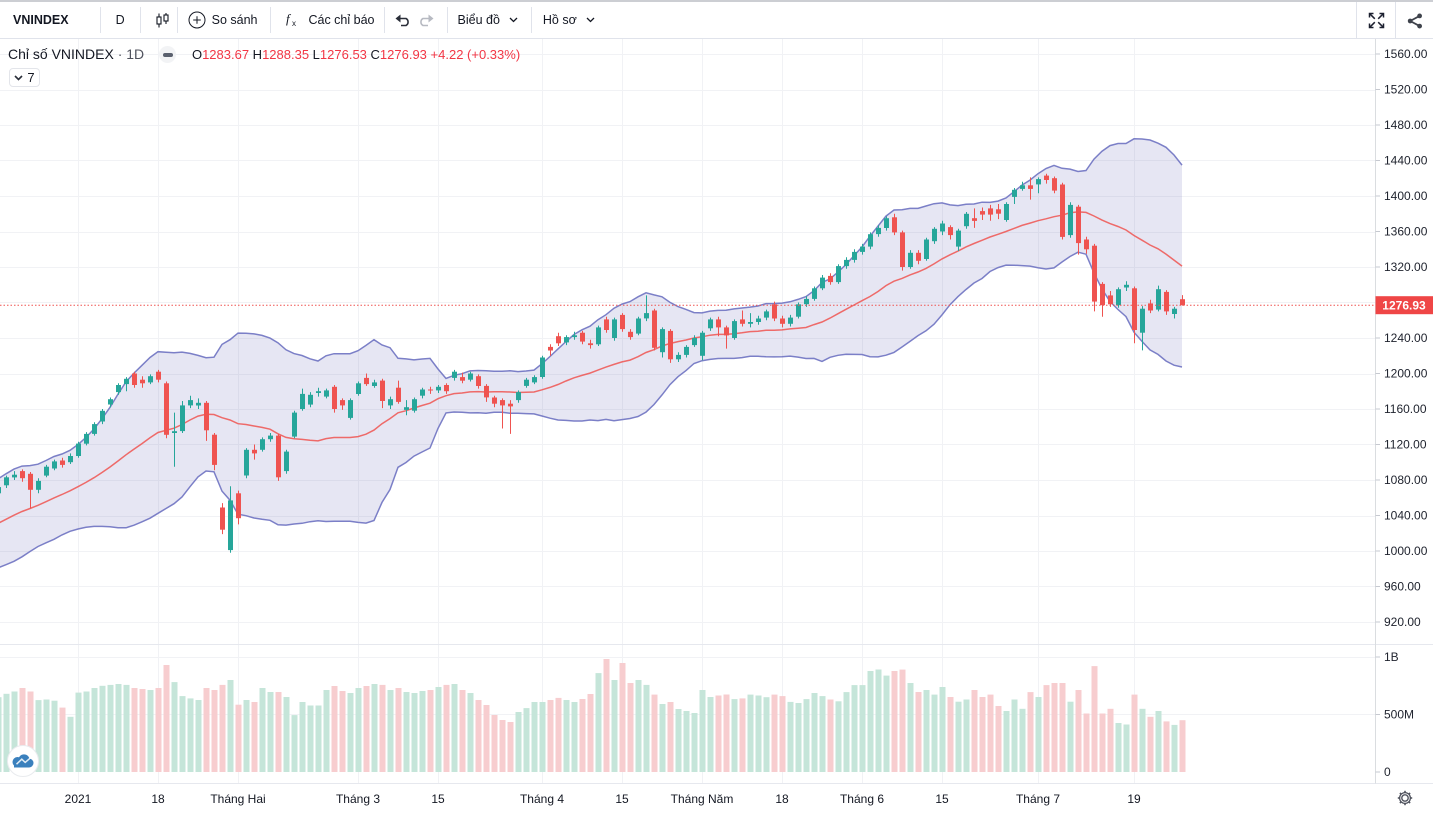  Describe the element at coordinates (1387, 772) in the screenshot. I see `svg-text: 0` at that location.